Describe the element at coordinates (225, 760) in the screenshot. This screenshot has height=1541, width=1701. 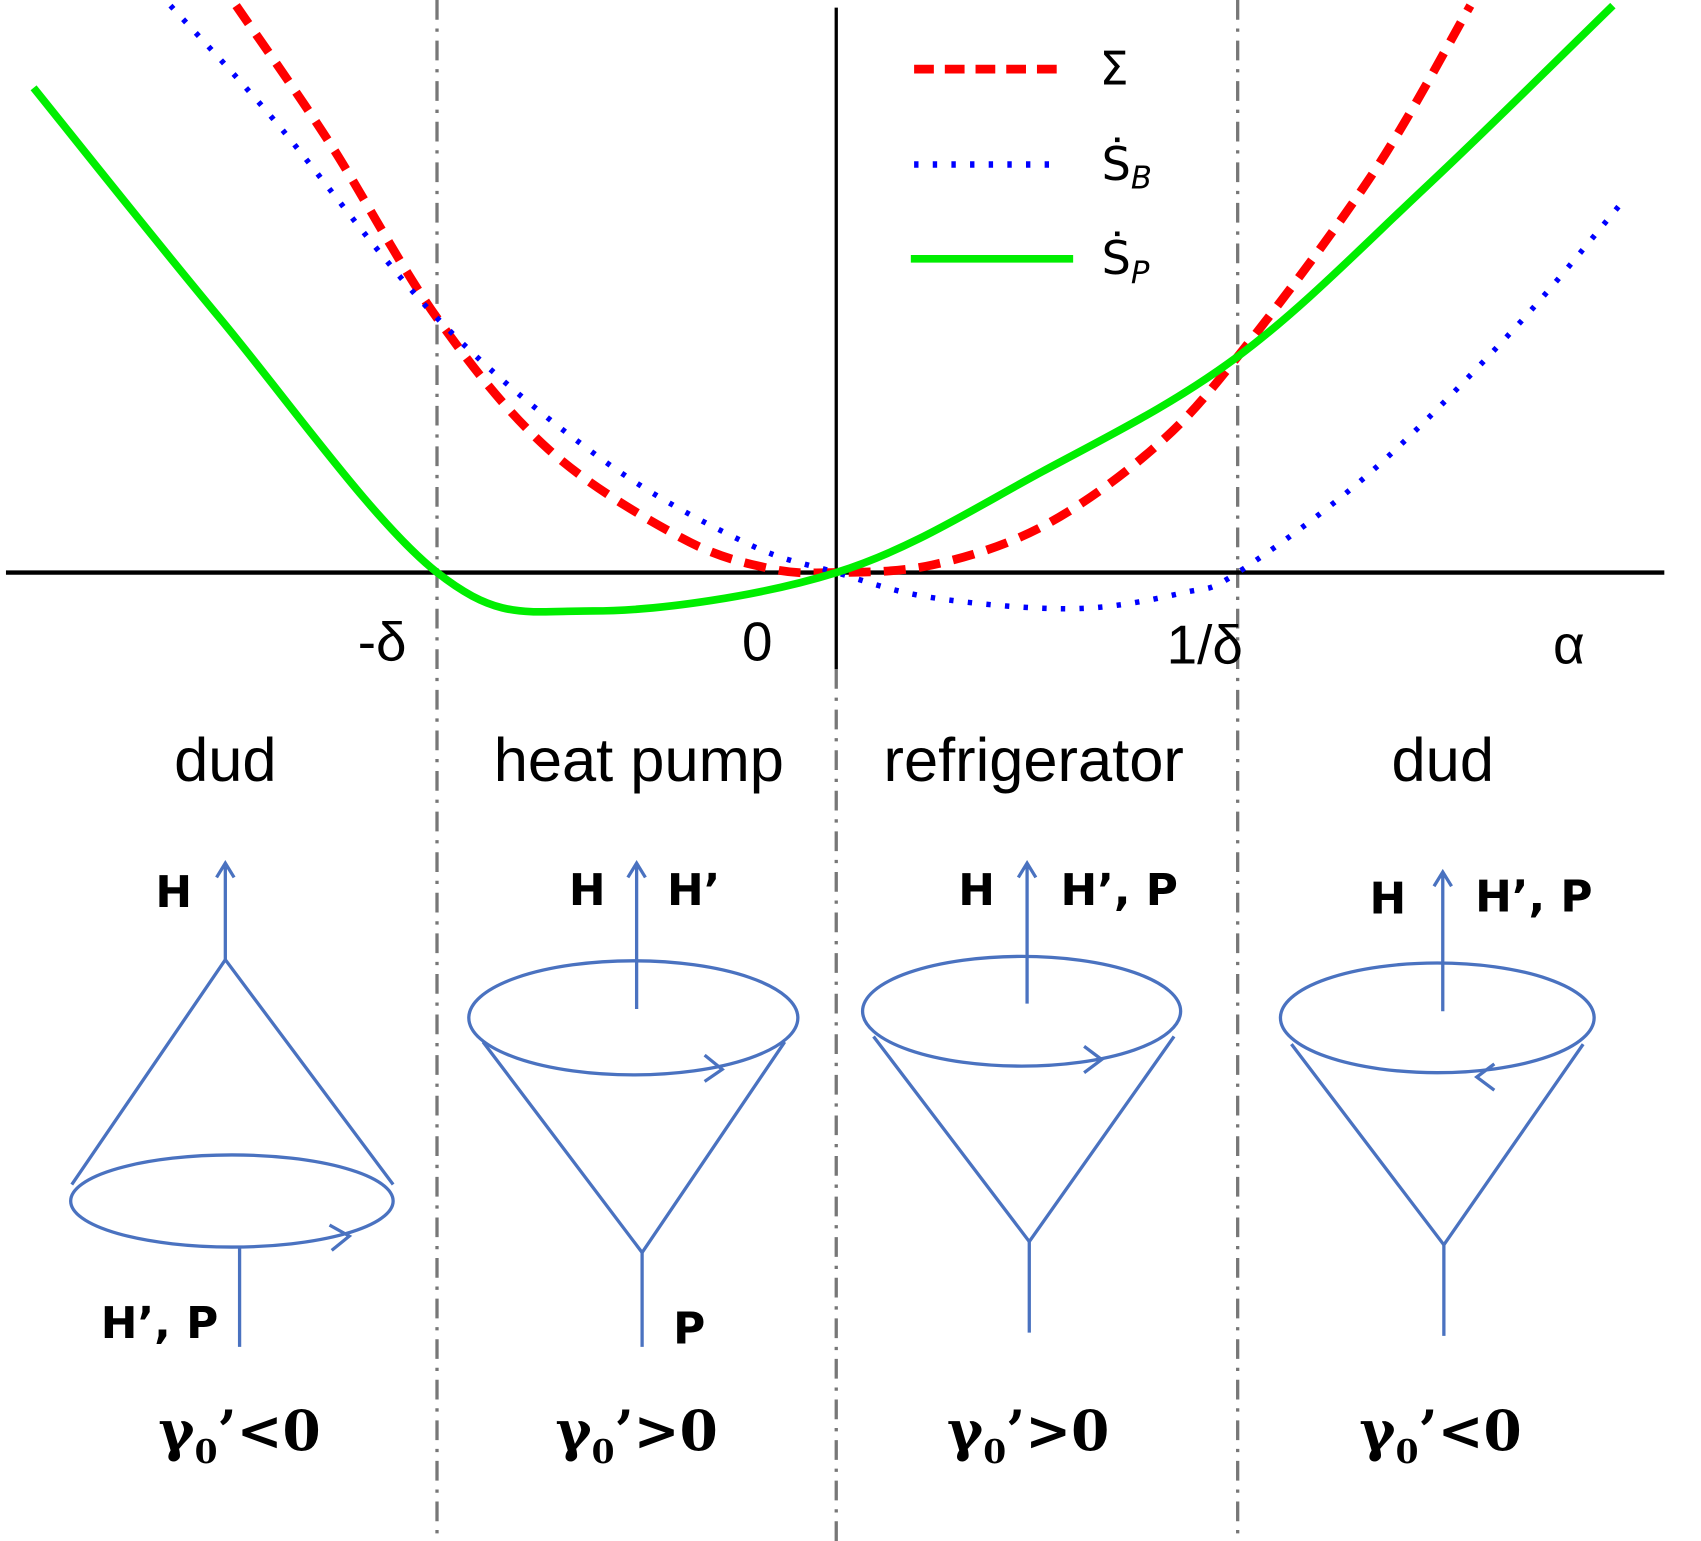
I see `mode-label-dud-left: dud` at that location.